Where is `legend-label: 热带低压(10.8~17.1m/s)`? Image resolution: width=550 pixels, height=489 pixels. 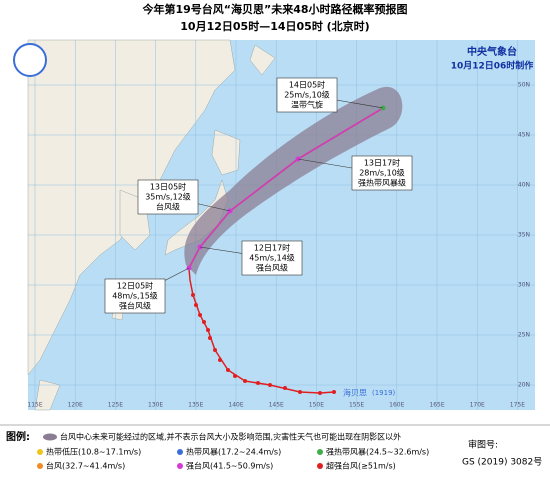
legend-label: 热带低压(10.8~17.1m/s) is located at coordinates (93, 452).